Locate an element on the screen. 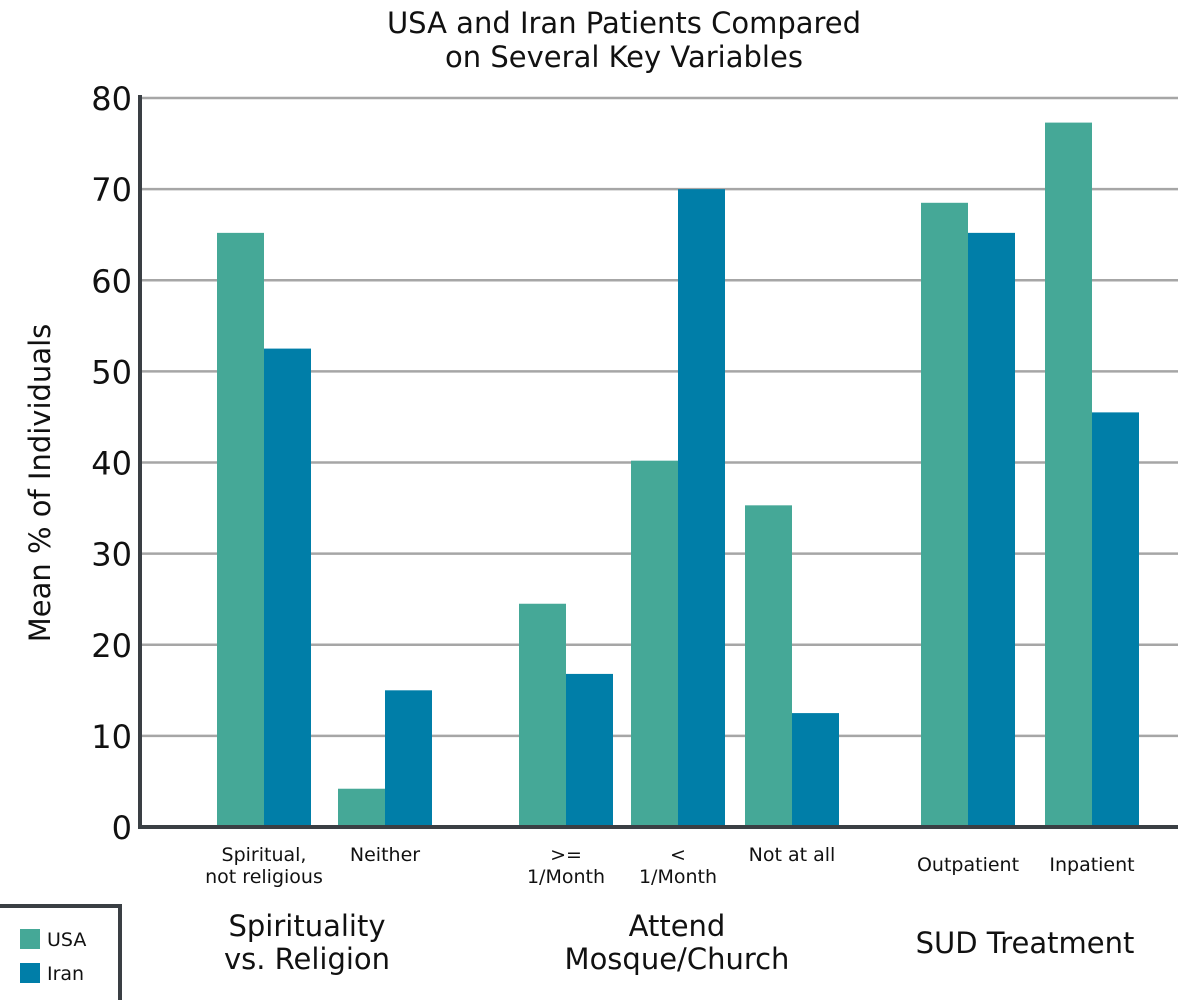 The height and width of the screenshot is (1000, 1200). y-tick-label-60: 60 is located at coordinates (111, 281).